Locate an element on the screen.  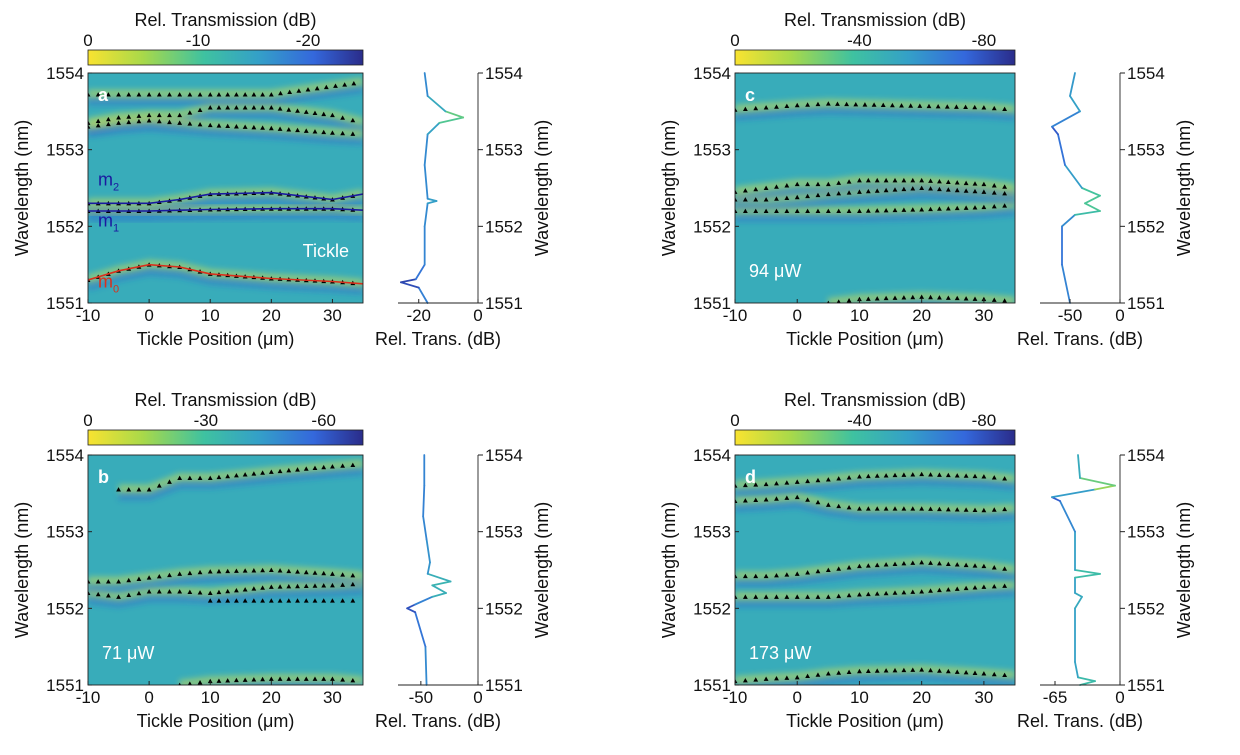
colorbar-tick-label: -80 is located at coordinates (984, 420).